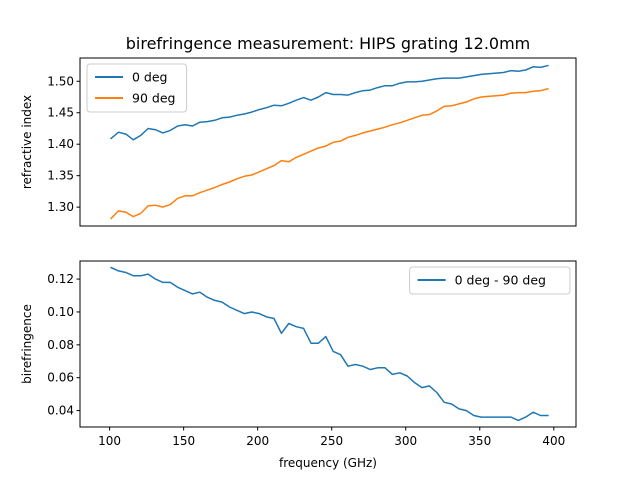 The height and width of the screenshot is (484, 640). Describe the element at coordinates (183, 441) in the screenshot. I see `x-tick-label: 150` at that location.